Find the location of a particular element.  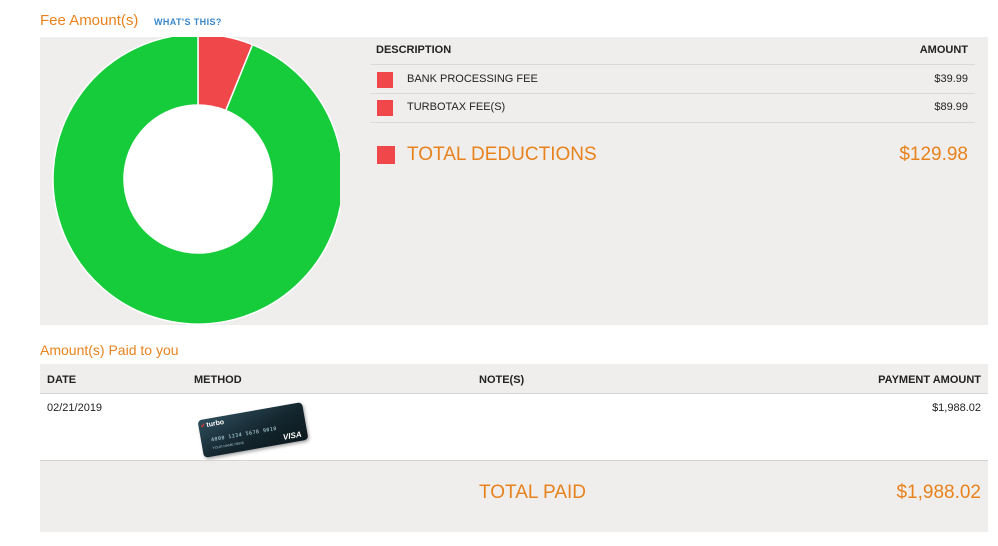

col-date-header: DATE is located at coordinates (62, 380).